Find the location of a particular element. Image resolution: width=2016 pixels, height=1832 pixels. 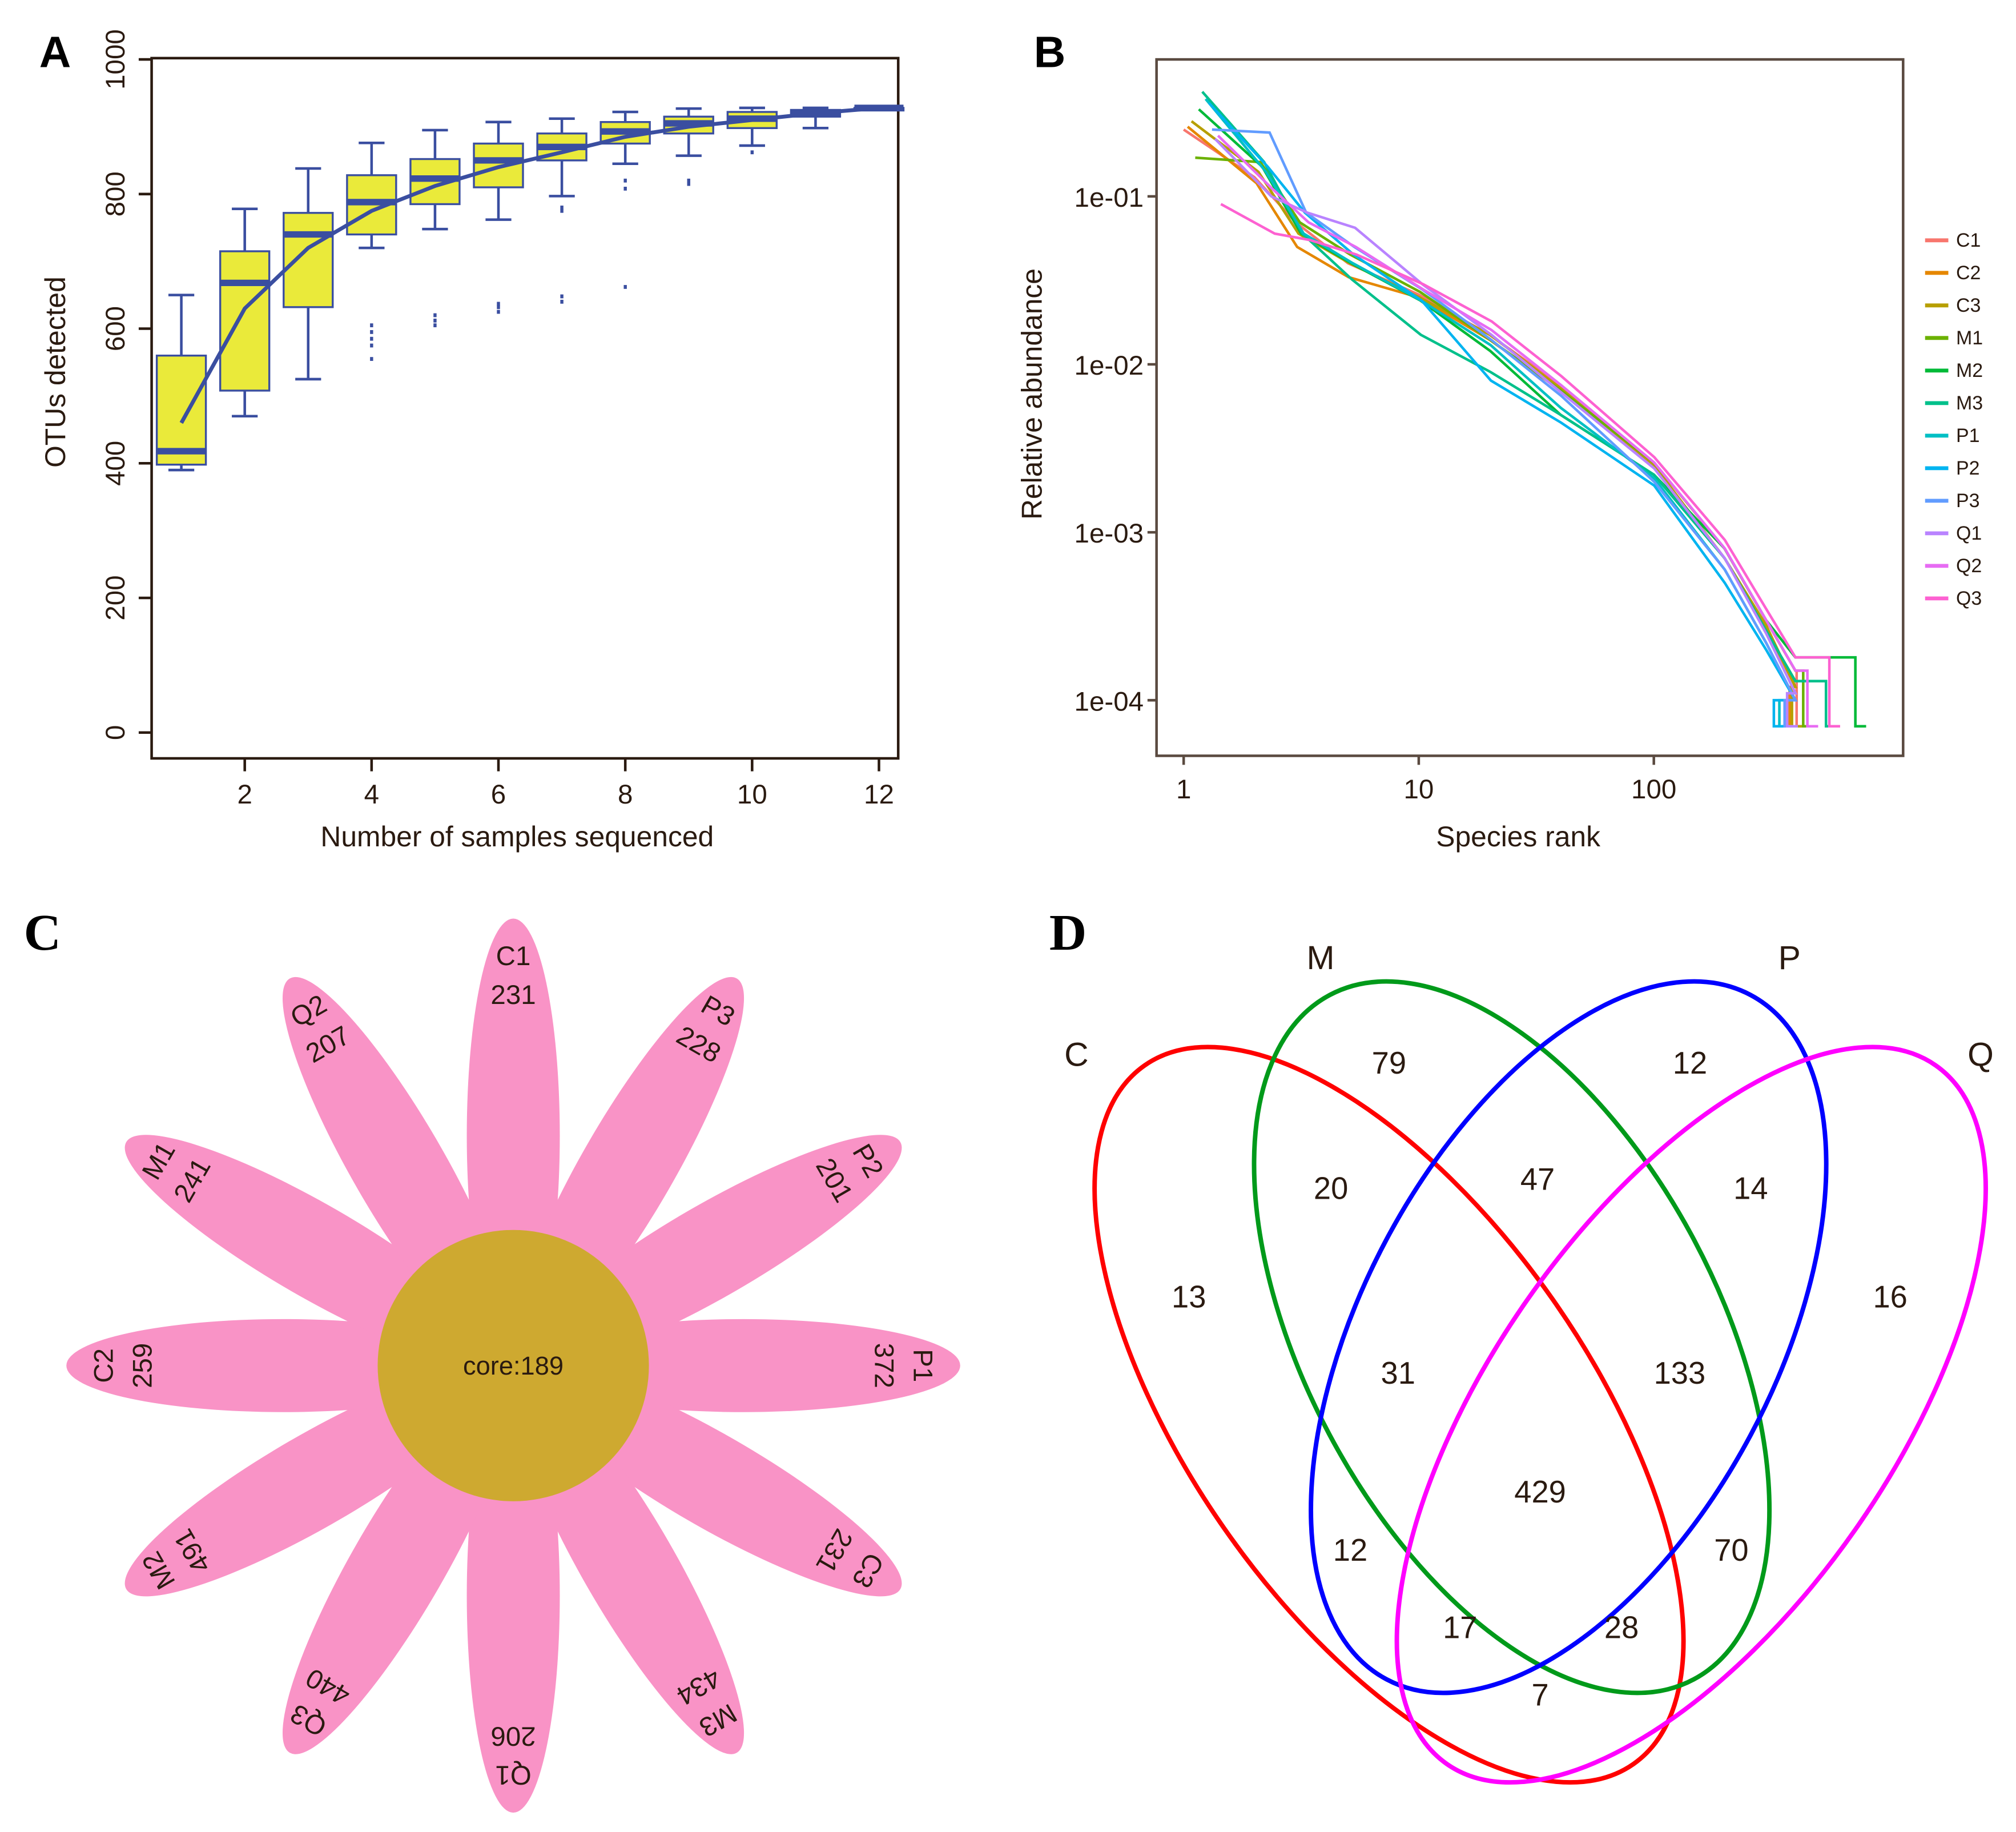

region-count: 79 is located at coordinates (1389, 1063).